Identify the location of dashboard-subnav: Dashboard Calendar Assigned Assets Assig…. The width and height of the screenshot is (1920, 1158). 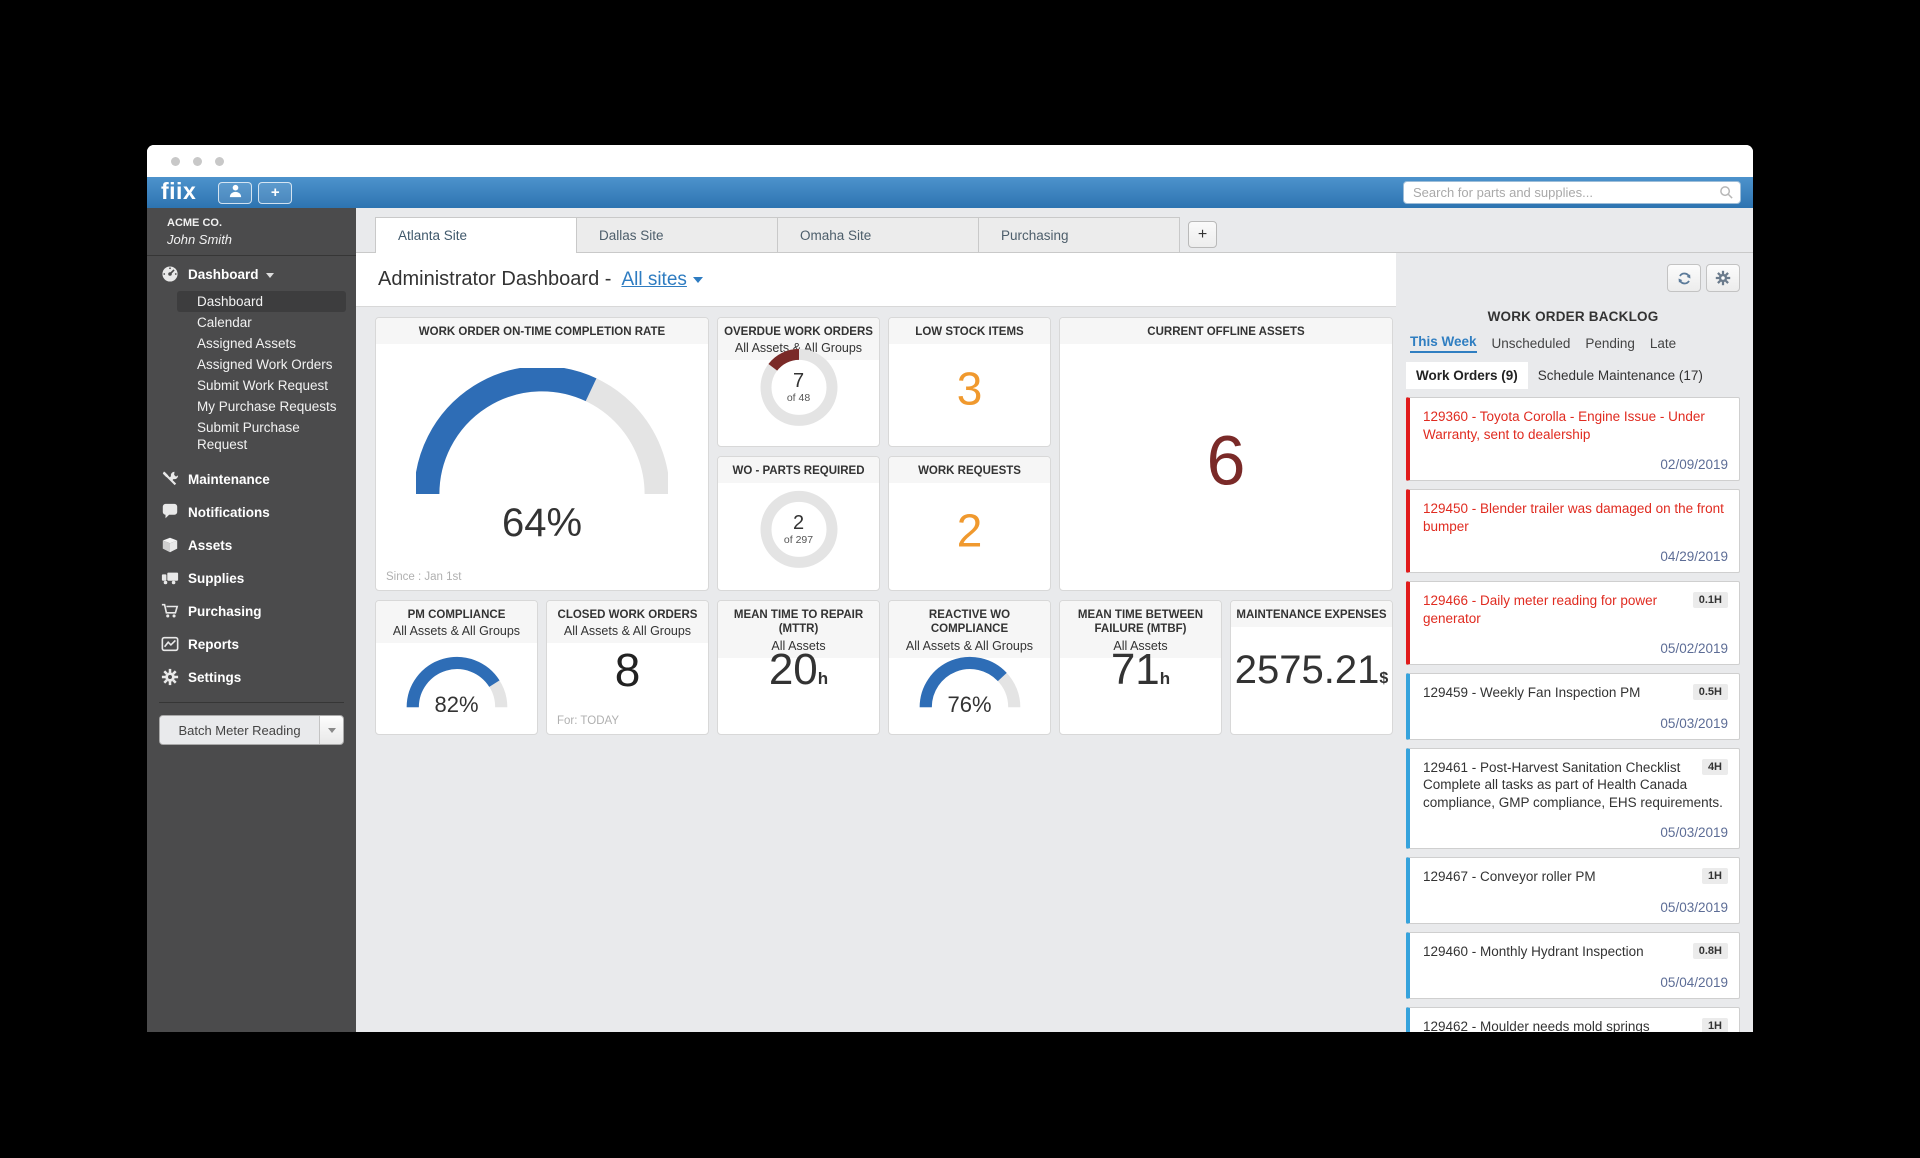
(251, 375).